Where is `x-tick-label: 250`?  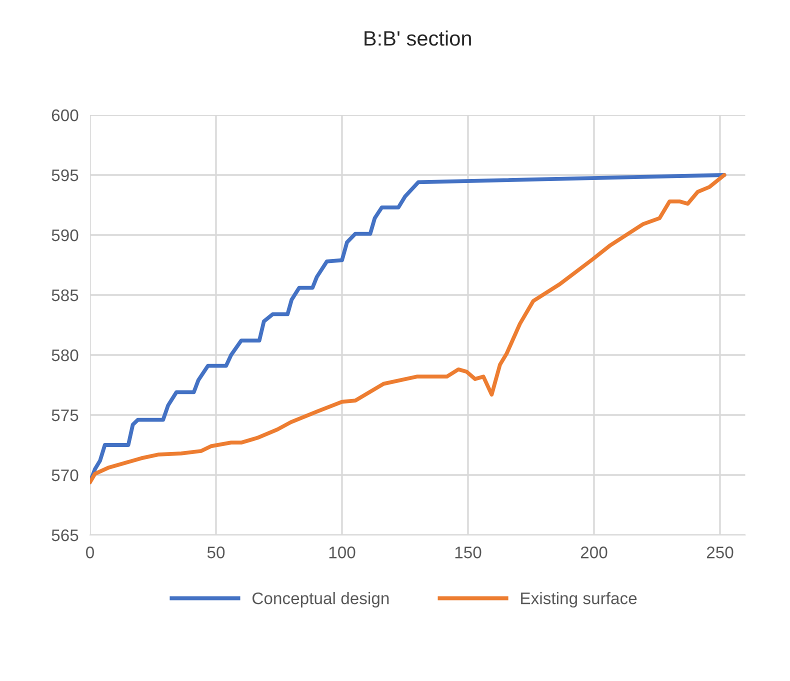
x-tick-label: 250 is located at coordinates (720, 552).